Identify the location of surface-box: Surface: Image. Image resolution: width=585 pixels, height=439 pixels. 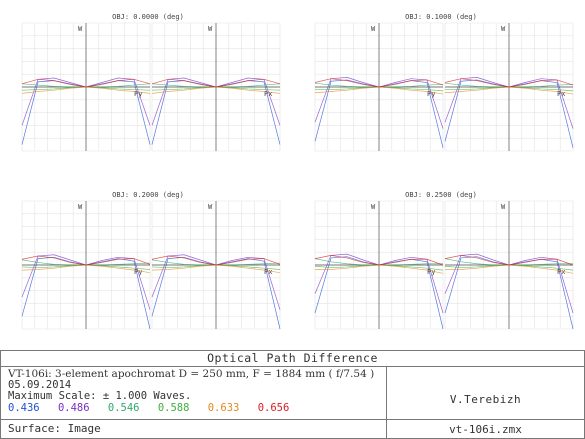
(193, 429).